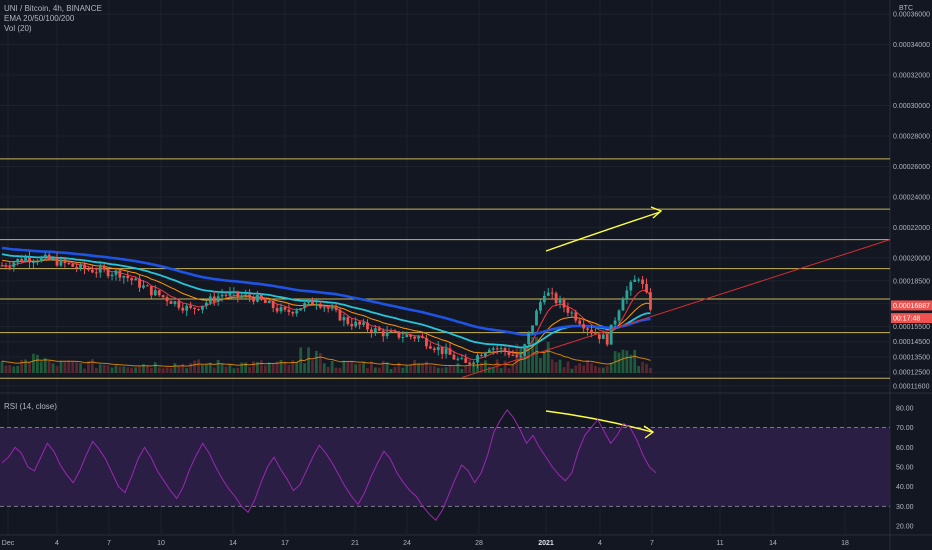 The image size is (932, 550). Describe the element at coordinates (425, 543) in the screenshot. I see `time-axis: Dec 4 7 10 14 17 21 24 28 2021 4 7 11 14 18` at that location.